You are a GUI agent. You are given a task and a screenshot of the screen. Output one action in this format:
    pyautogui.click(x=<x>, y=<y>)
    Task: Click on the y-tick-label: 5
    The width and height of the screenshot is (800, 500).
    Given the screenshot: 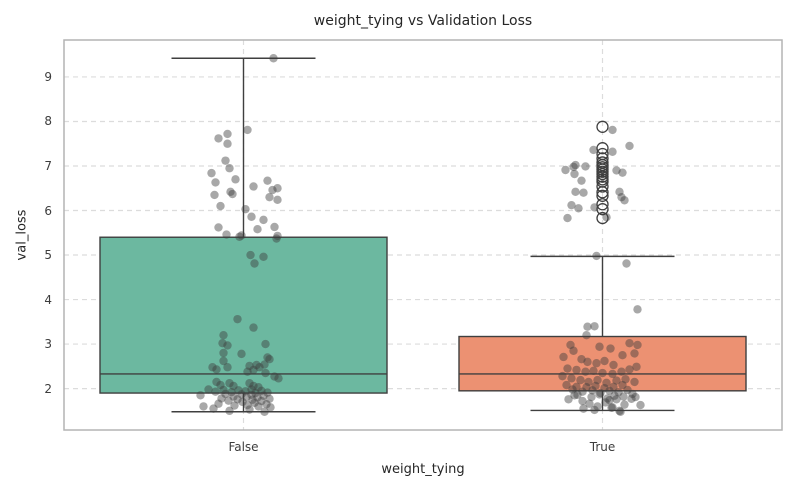 What is the action you would take?
    pyautogui.click(x=48, y=255)
    